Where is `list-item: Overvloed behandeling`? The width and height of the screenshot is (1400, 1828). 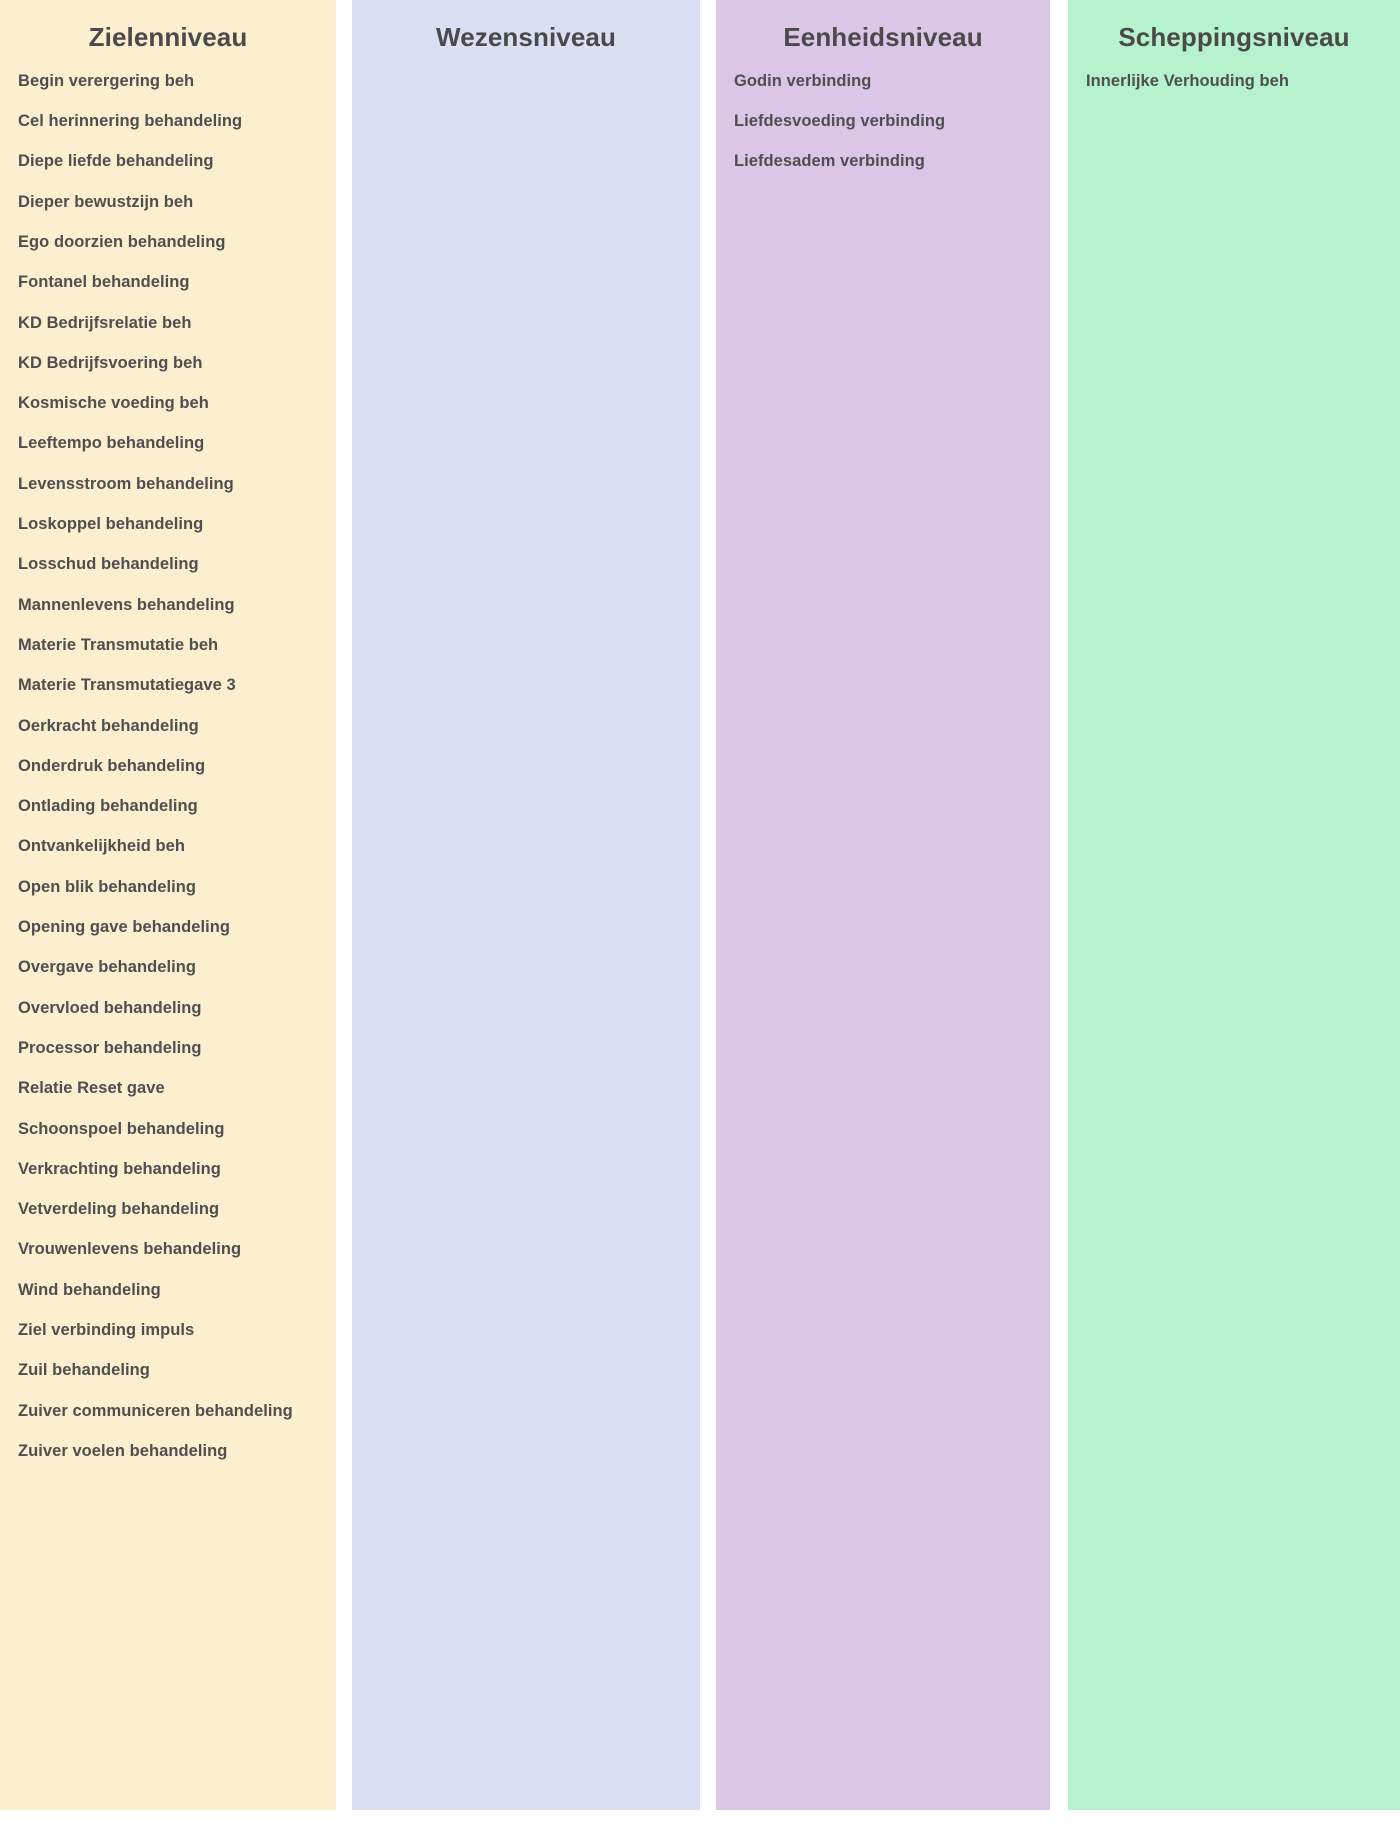 list-item: Overvloed behandeling is located at coordinates (110, 1007).